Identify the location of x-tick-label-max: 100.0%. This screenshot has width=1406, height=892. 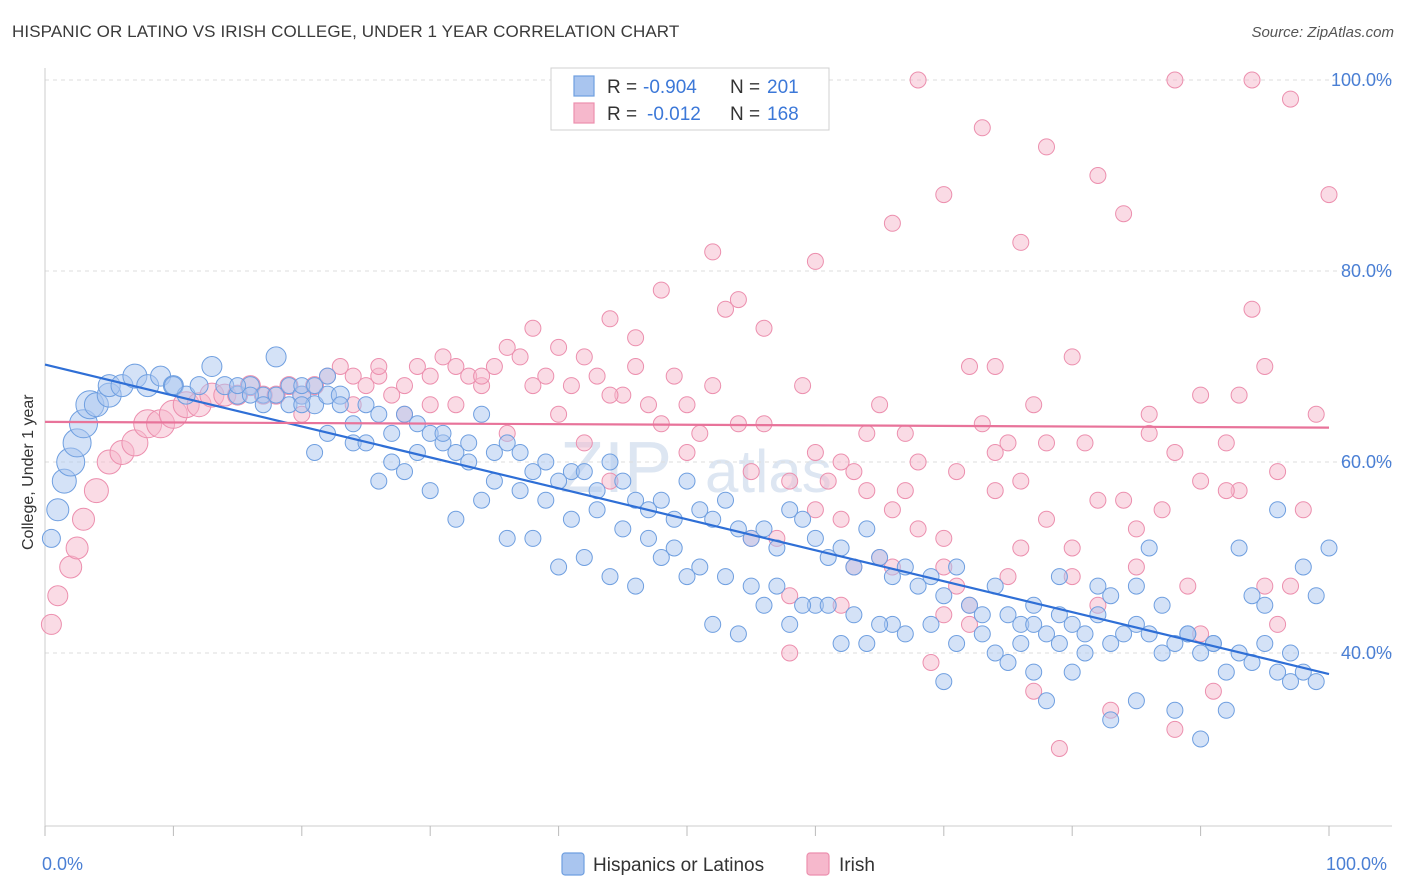
(1356, 864).